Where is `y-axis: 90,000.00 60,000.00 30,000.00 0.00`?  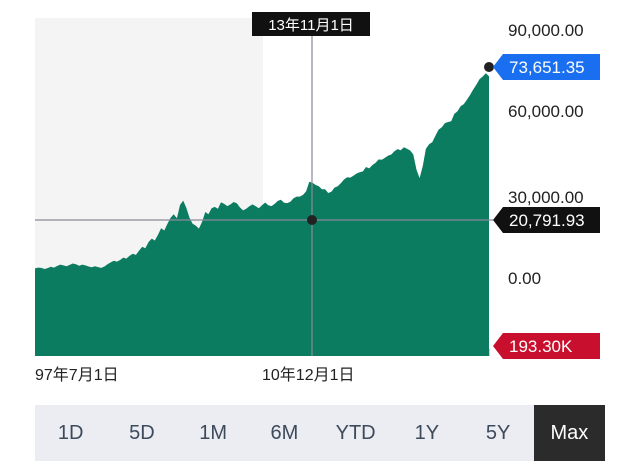
y-axis: 90,000.00 60,000.00 30,000.00 0.00 is located at coordinates (546, 154).